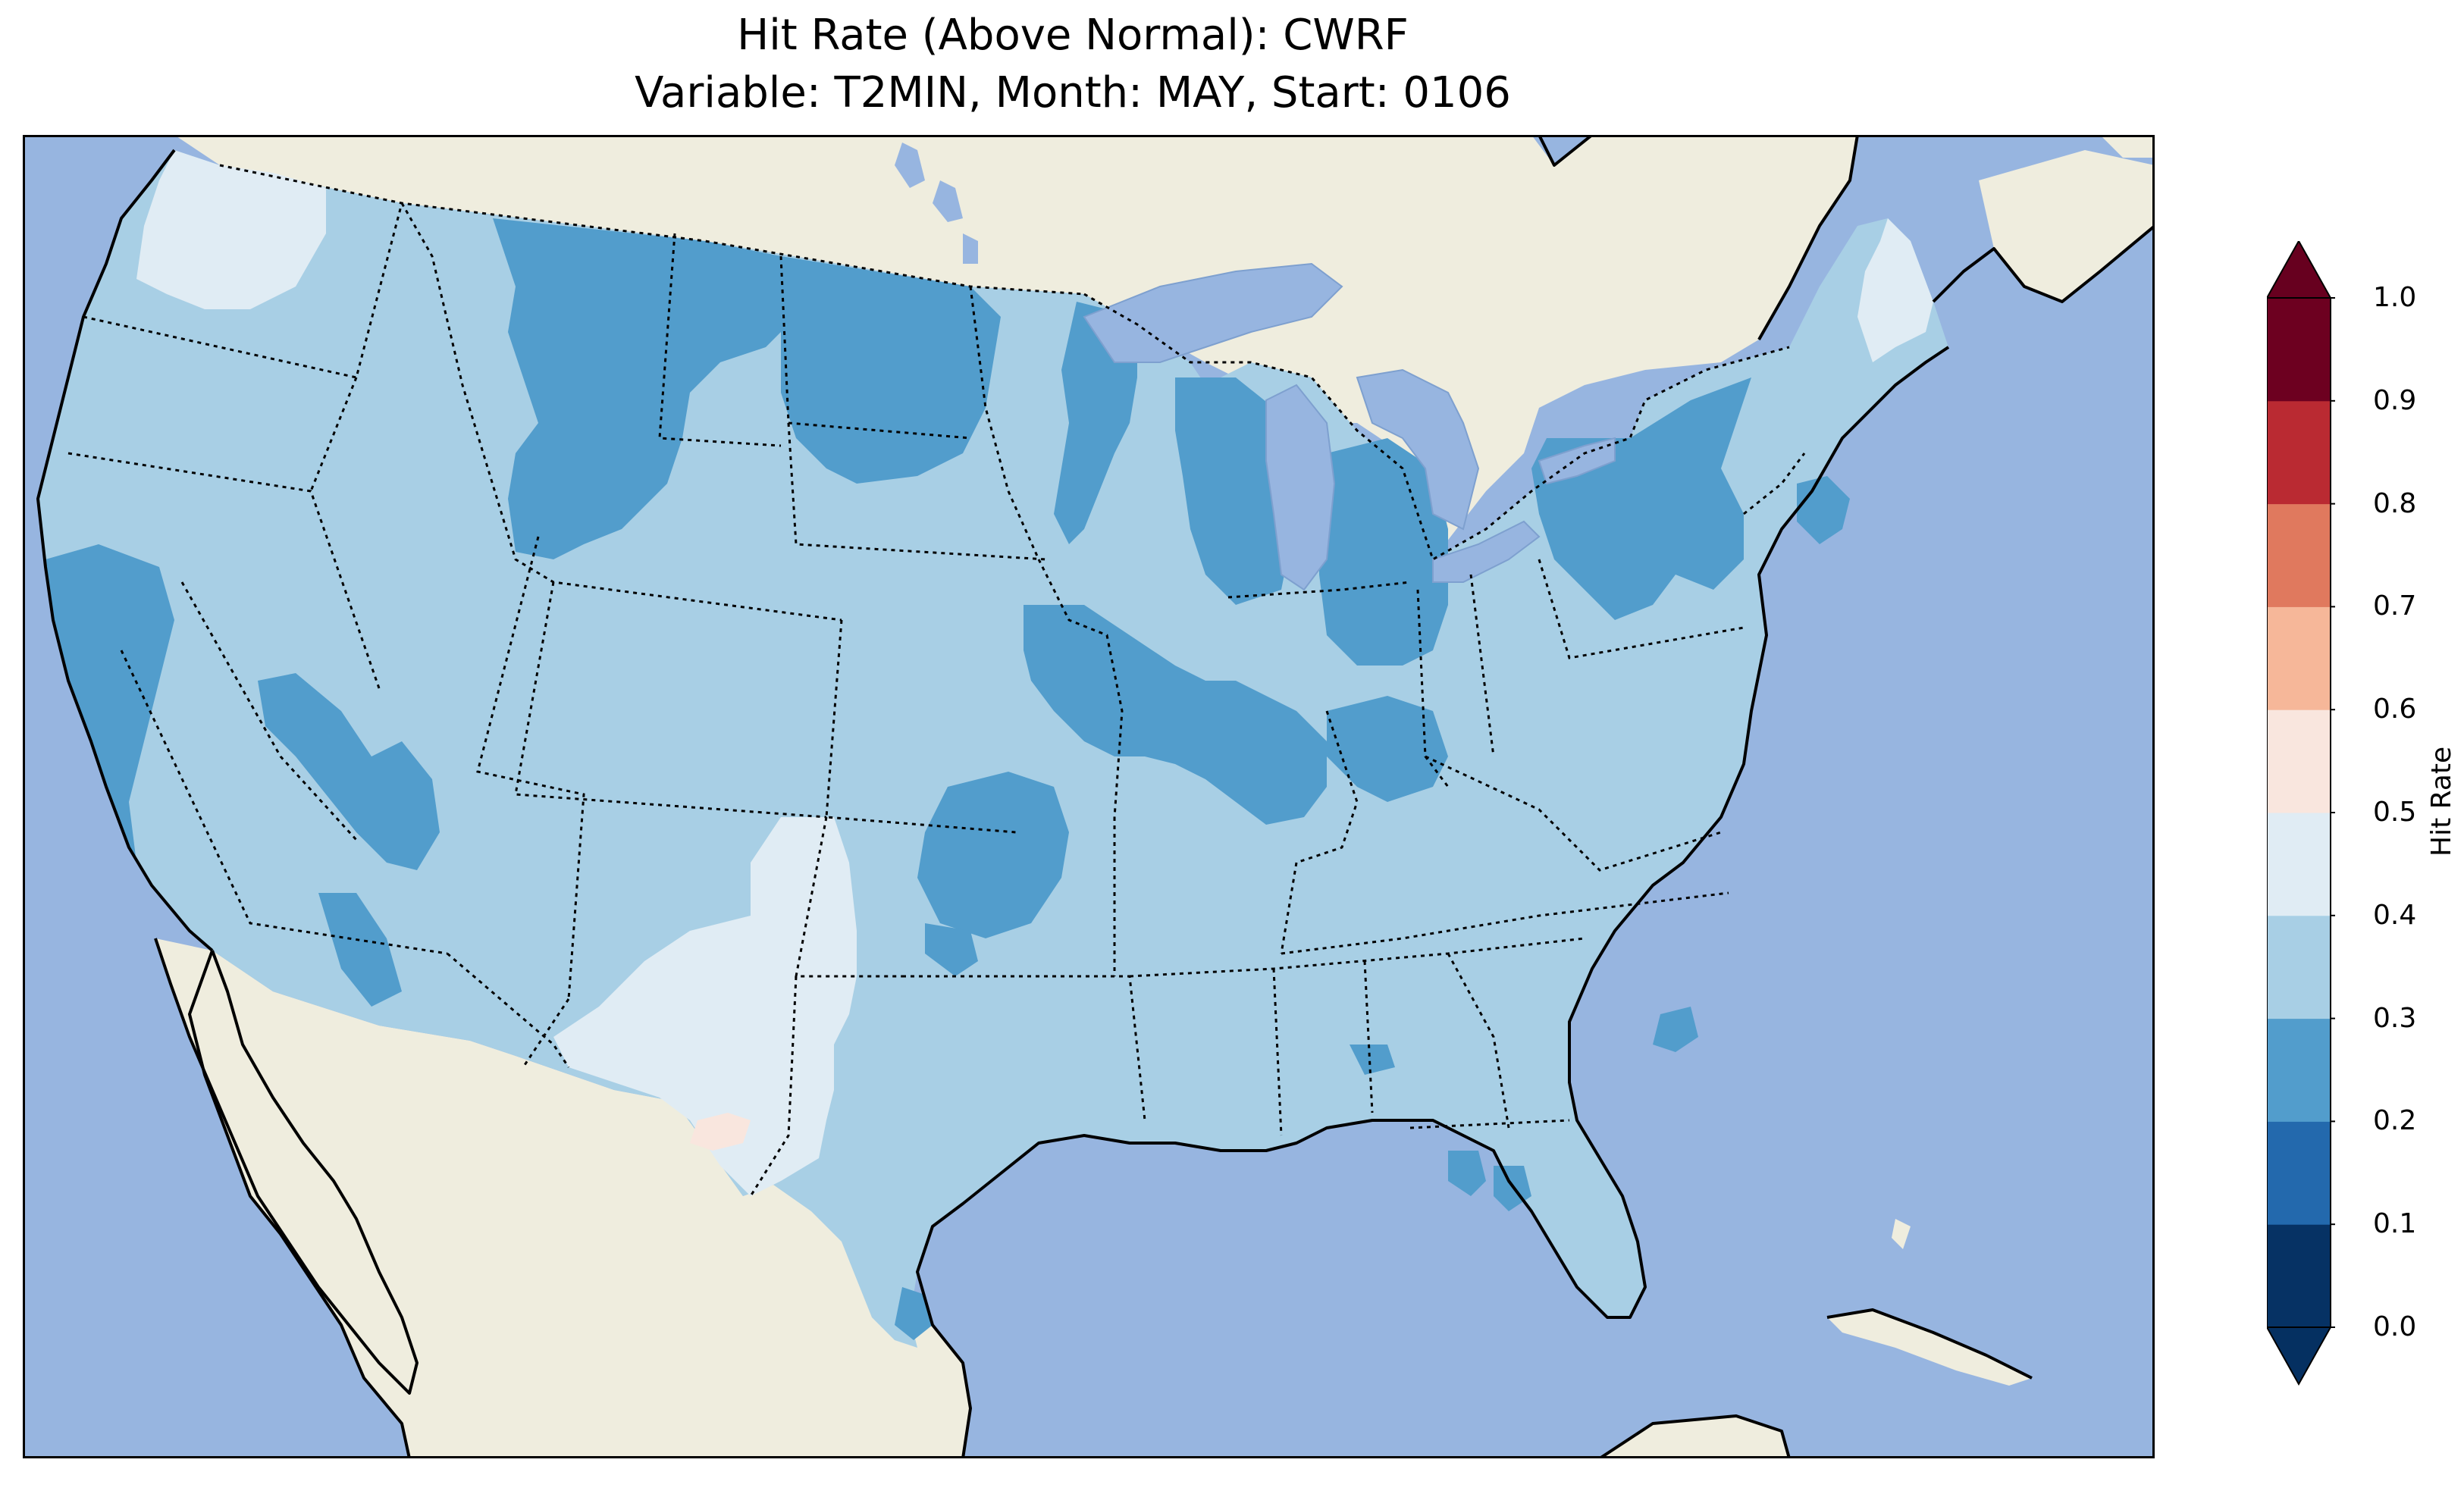 This screenshot has height=1494, width=2464. I want to click on colorbar-tick-label: 0.7, so click(2395, 606).